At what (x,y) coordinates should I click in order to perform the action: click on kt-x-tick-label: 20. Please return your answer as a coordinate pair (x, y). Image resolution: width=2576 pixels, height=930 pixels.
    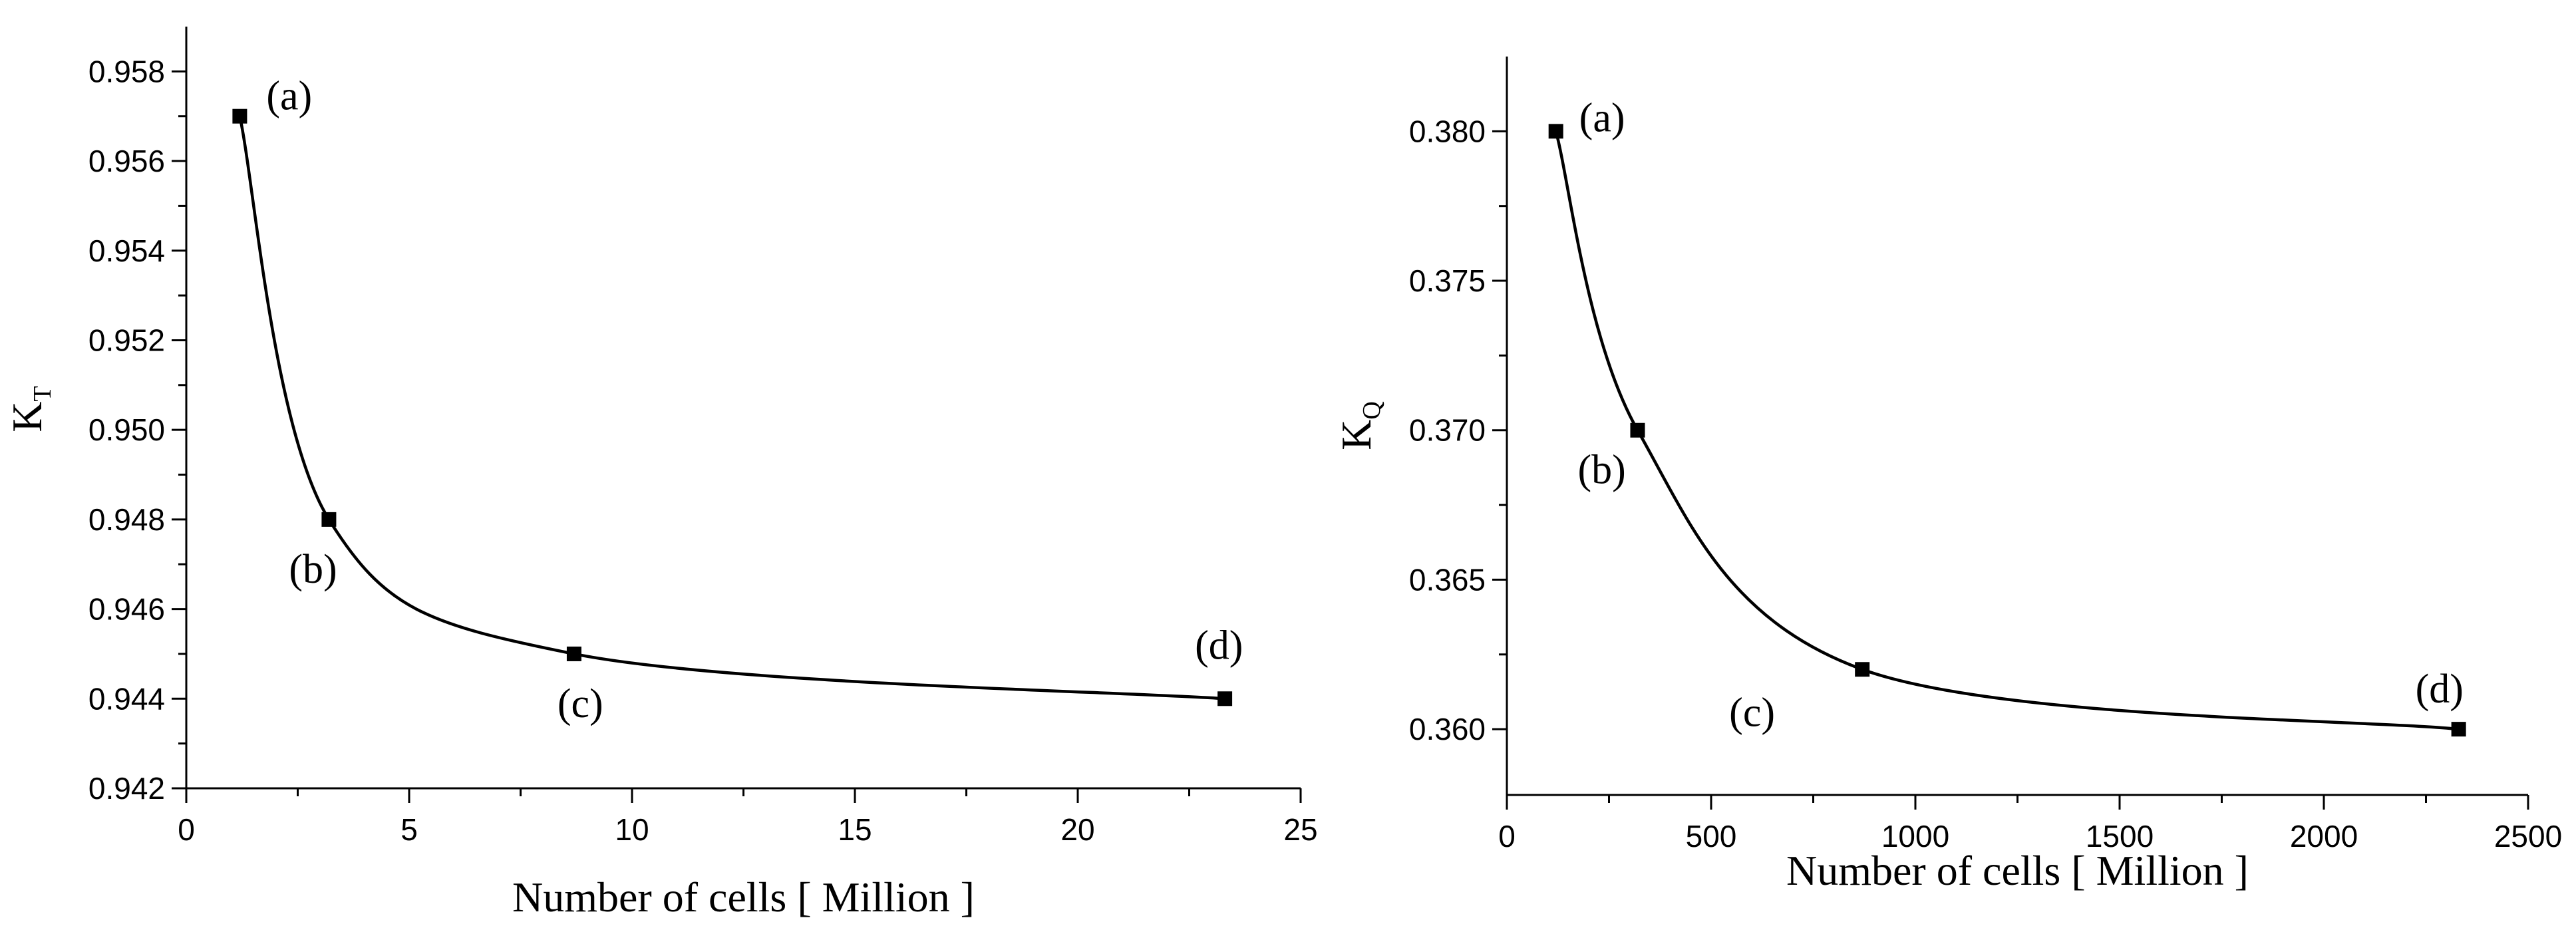
    Looking at the image, I should click on (1077, 829).